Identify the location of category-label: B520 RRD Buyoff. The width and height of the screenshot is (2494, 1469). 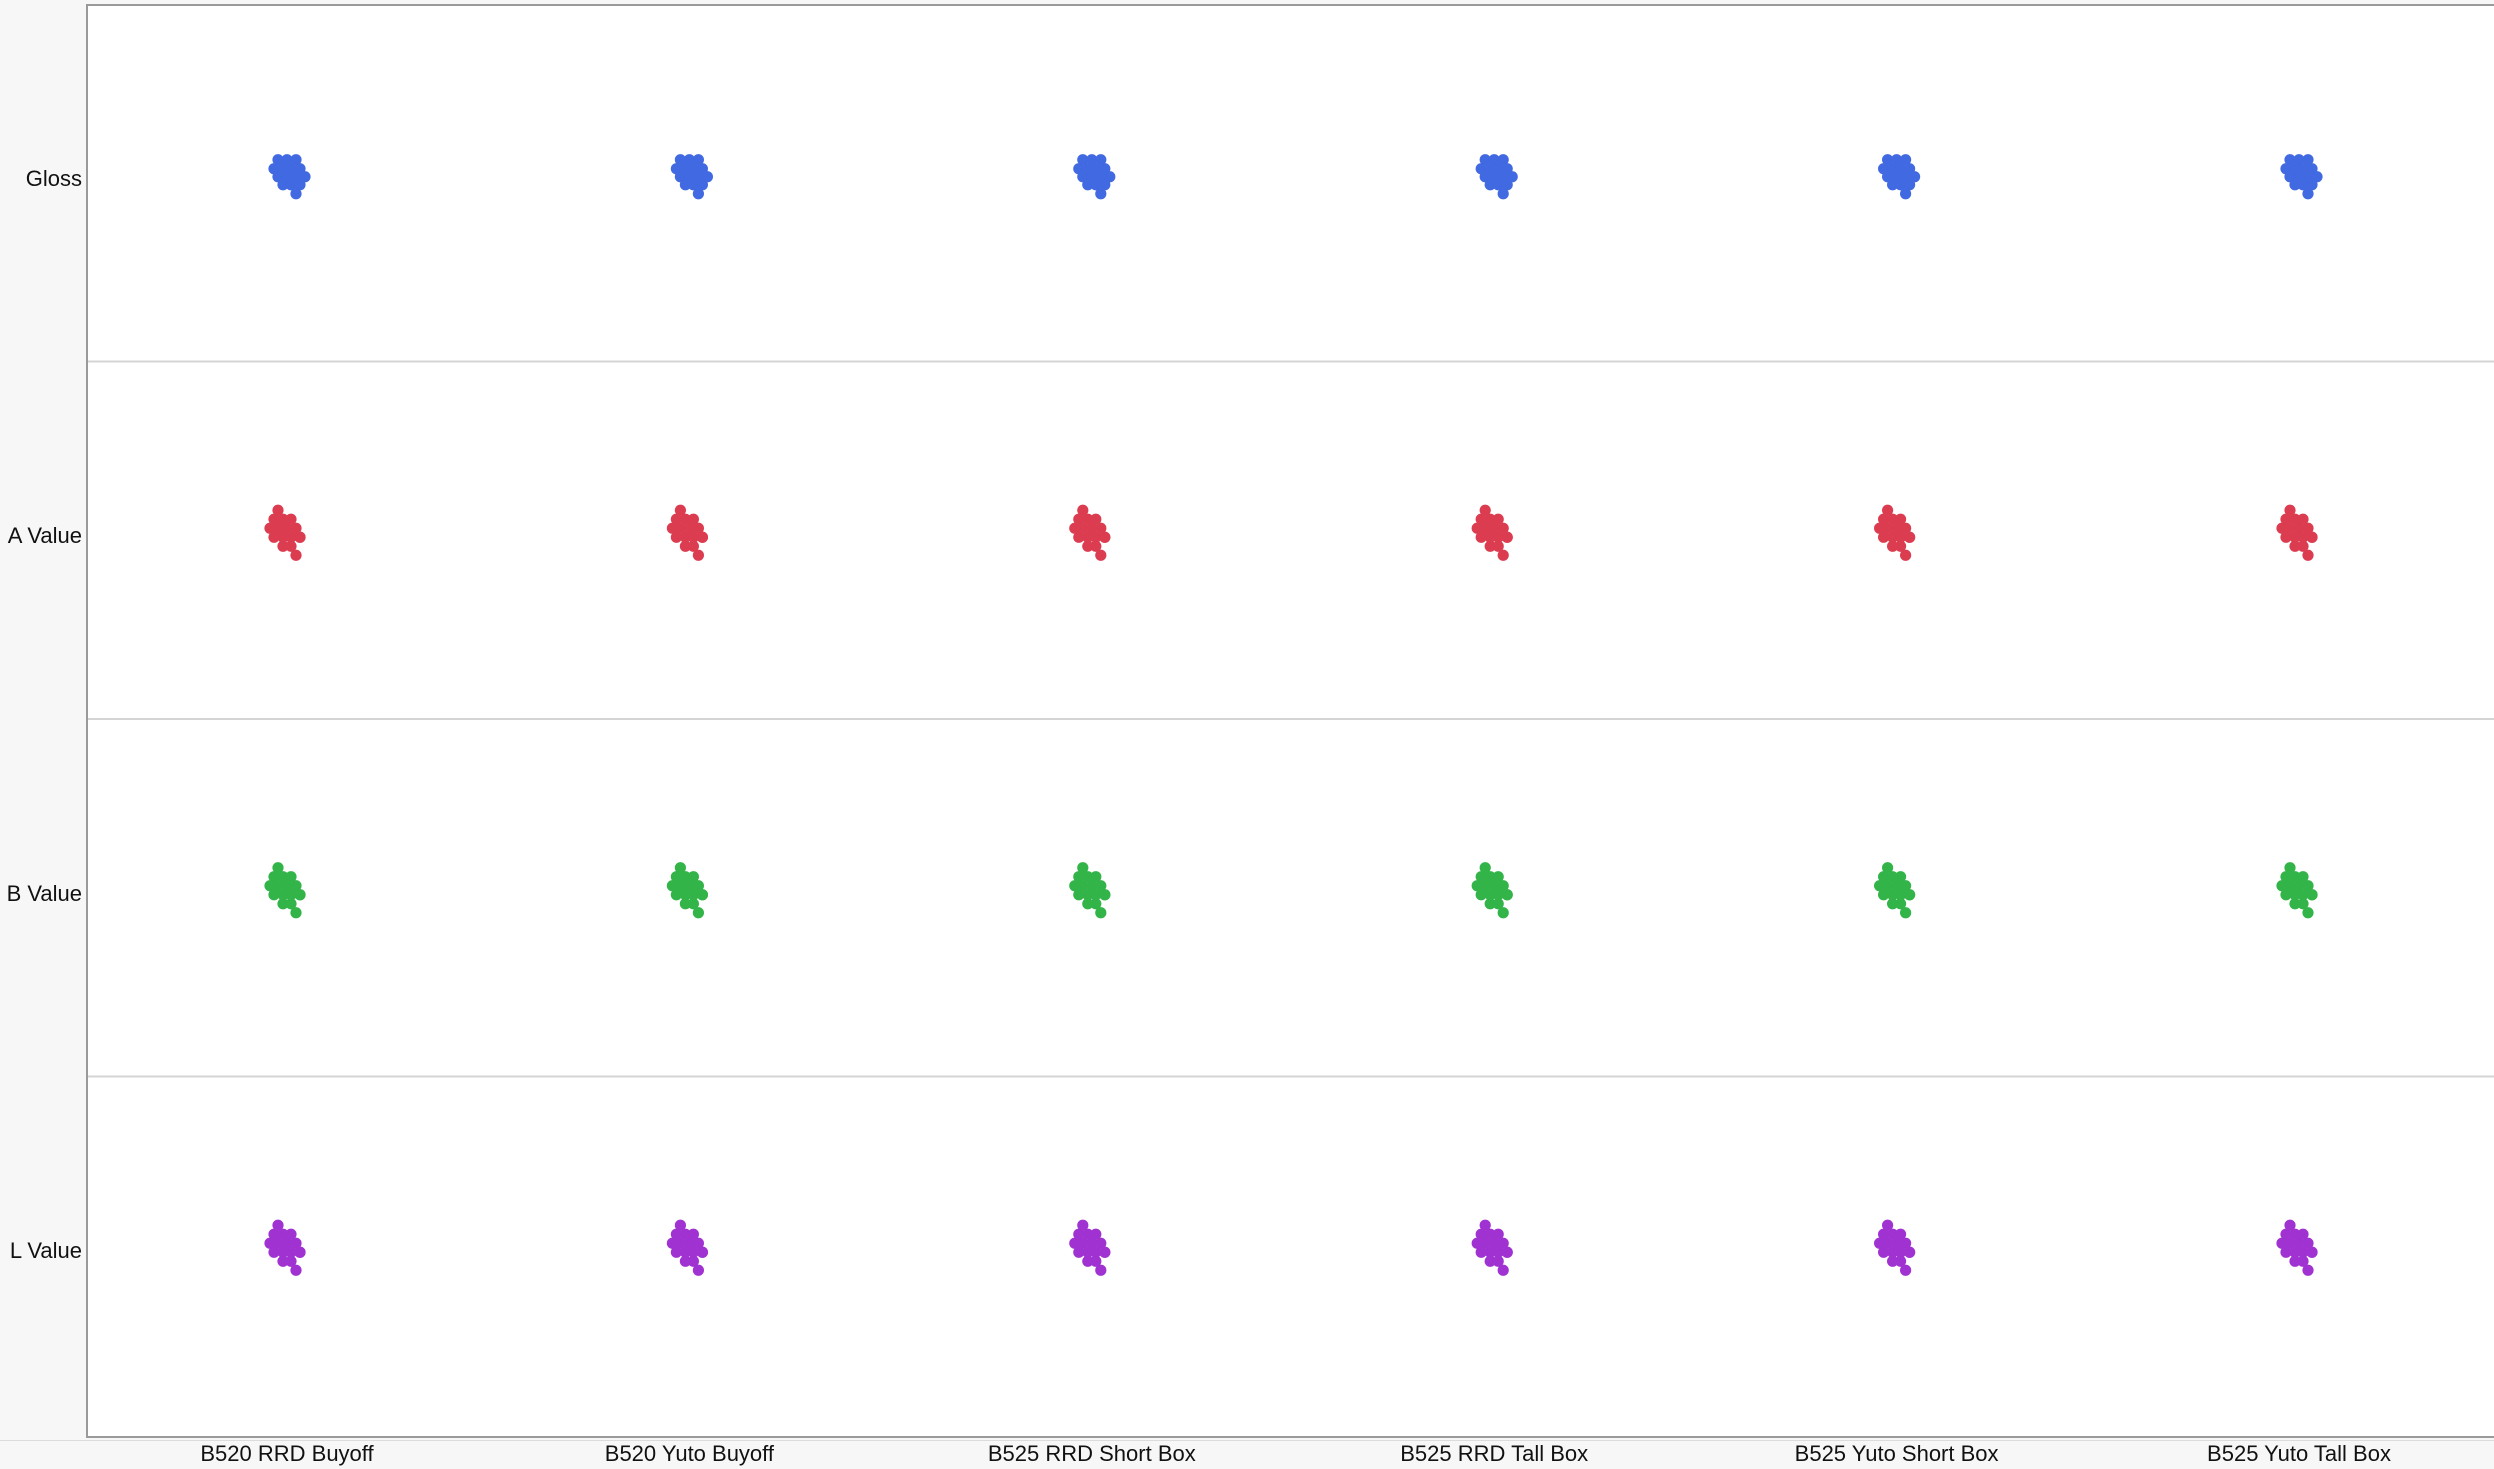
(287, 1453).